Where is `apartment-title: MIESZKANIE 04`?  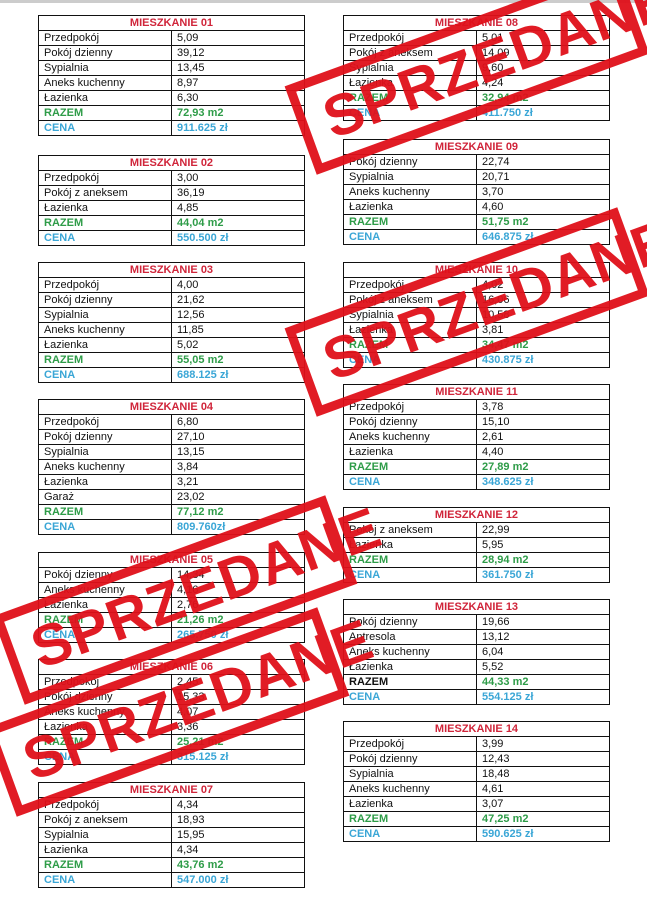
apartment-title: MIESZKANIE 04 is located at coordinates (171, 407).